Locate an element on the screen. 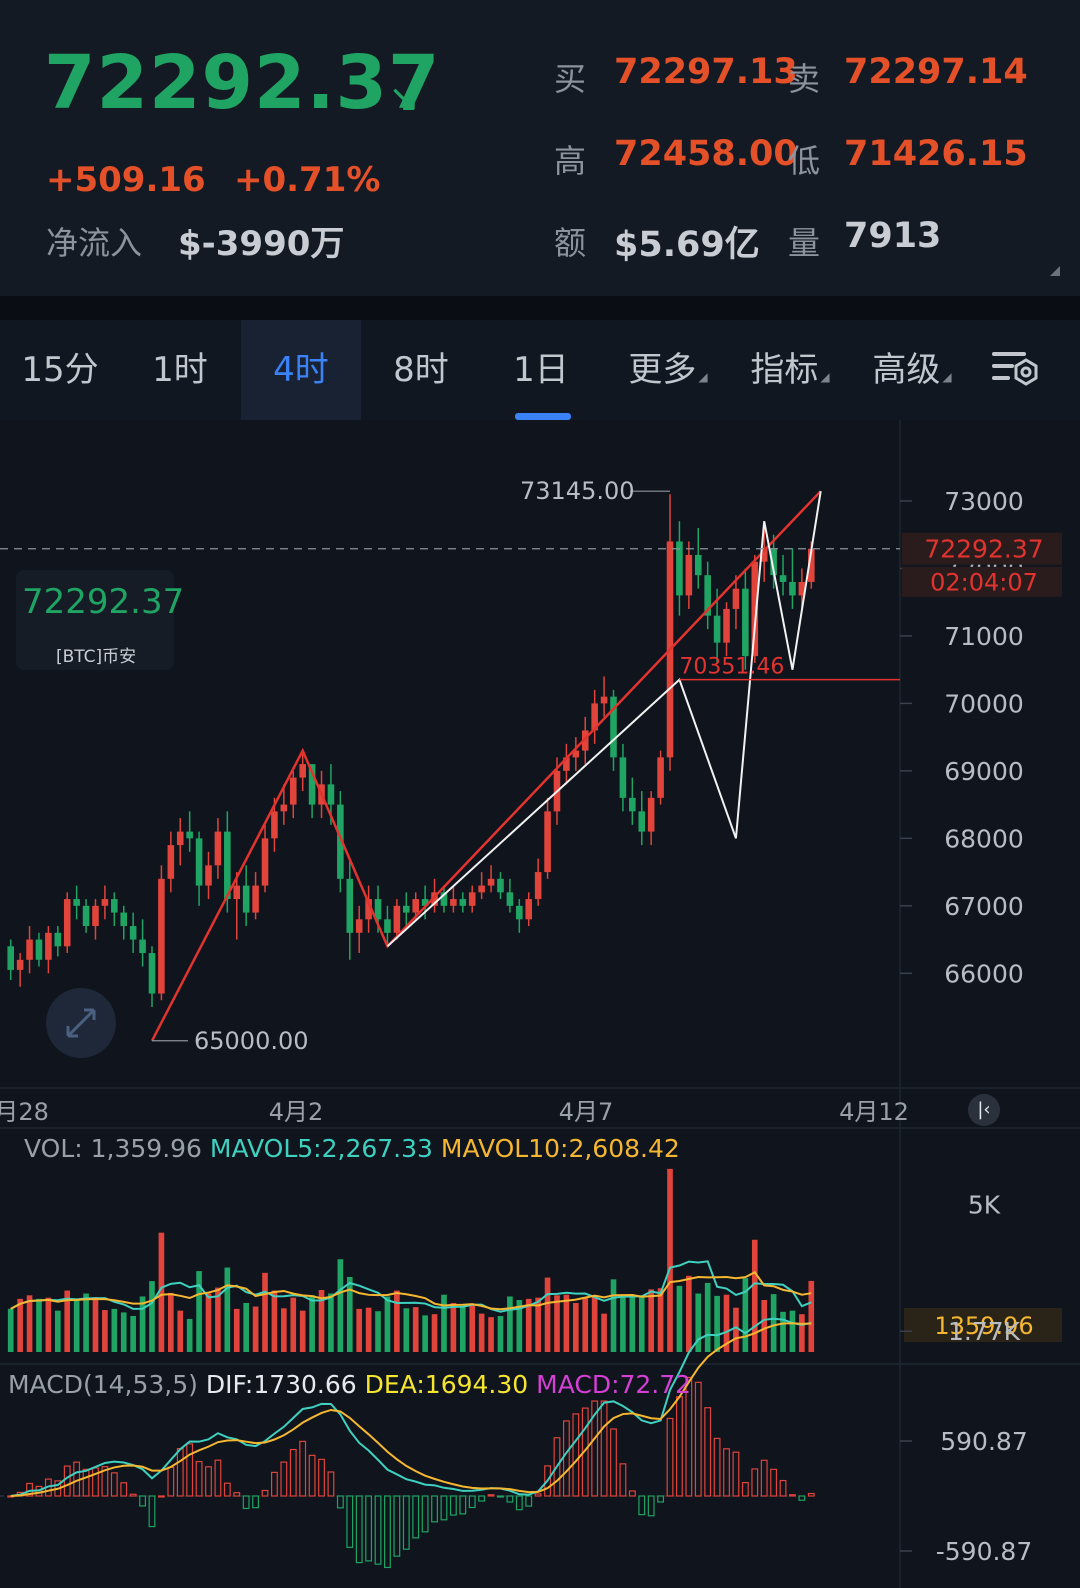 Image resolution: width=1080 pixels, height=1588 pixels. x-tick-label: 3月28 is located at coordinates (24, 1112).